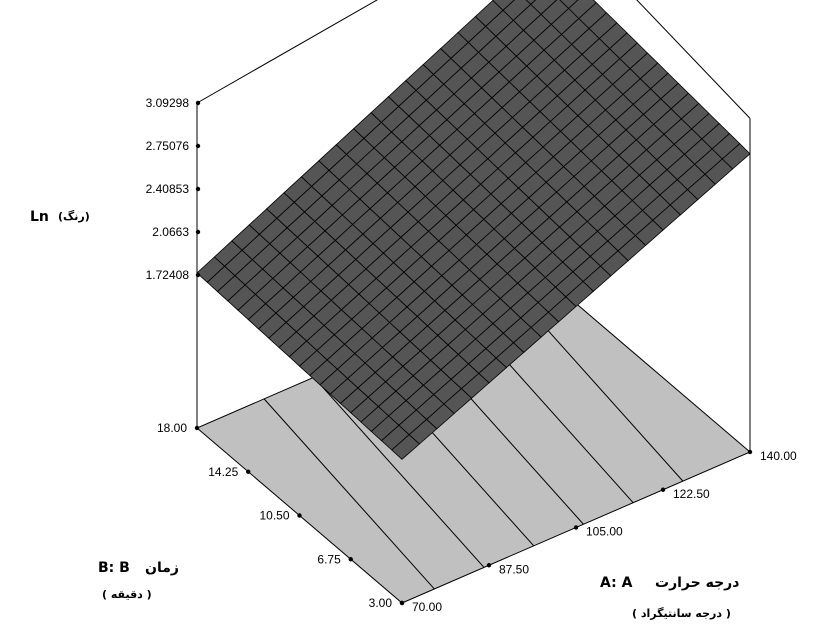 This screenshot has height=635, width=826. I want to click on y-axis-title-code: B, so click(114, 568).